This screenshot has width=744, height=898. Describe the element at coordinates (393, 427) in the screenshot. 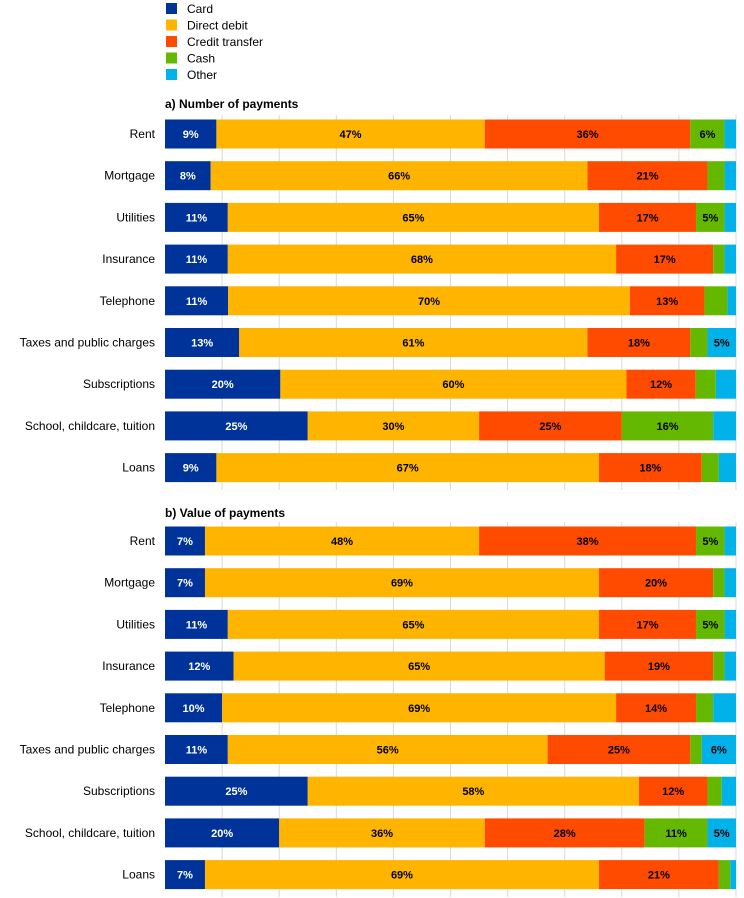

I see `data-label: 30%` at that location.